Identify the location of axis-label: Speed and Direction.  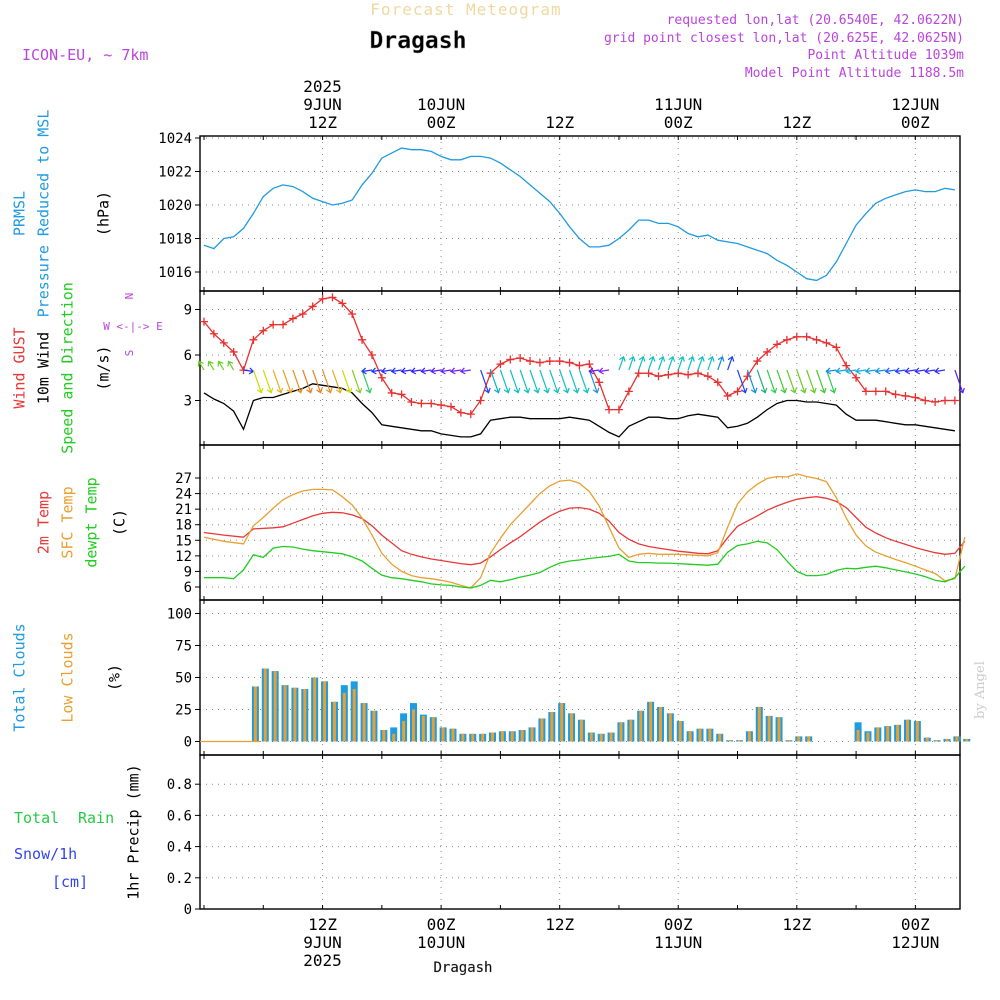
(68, 368).